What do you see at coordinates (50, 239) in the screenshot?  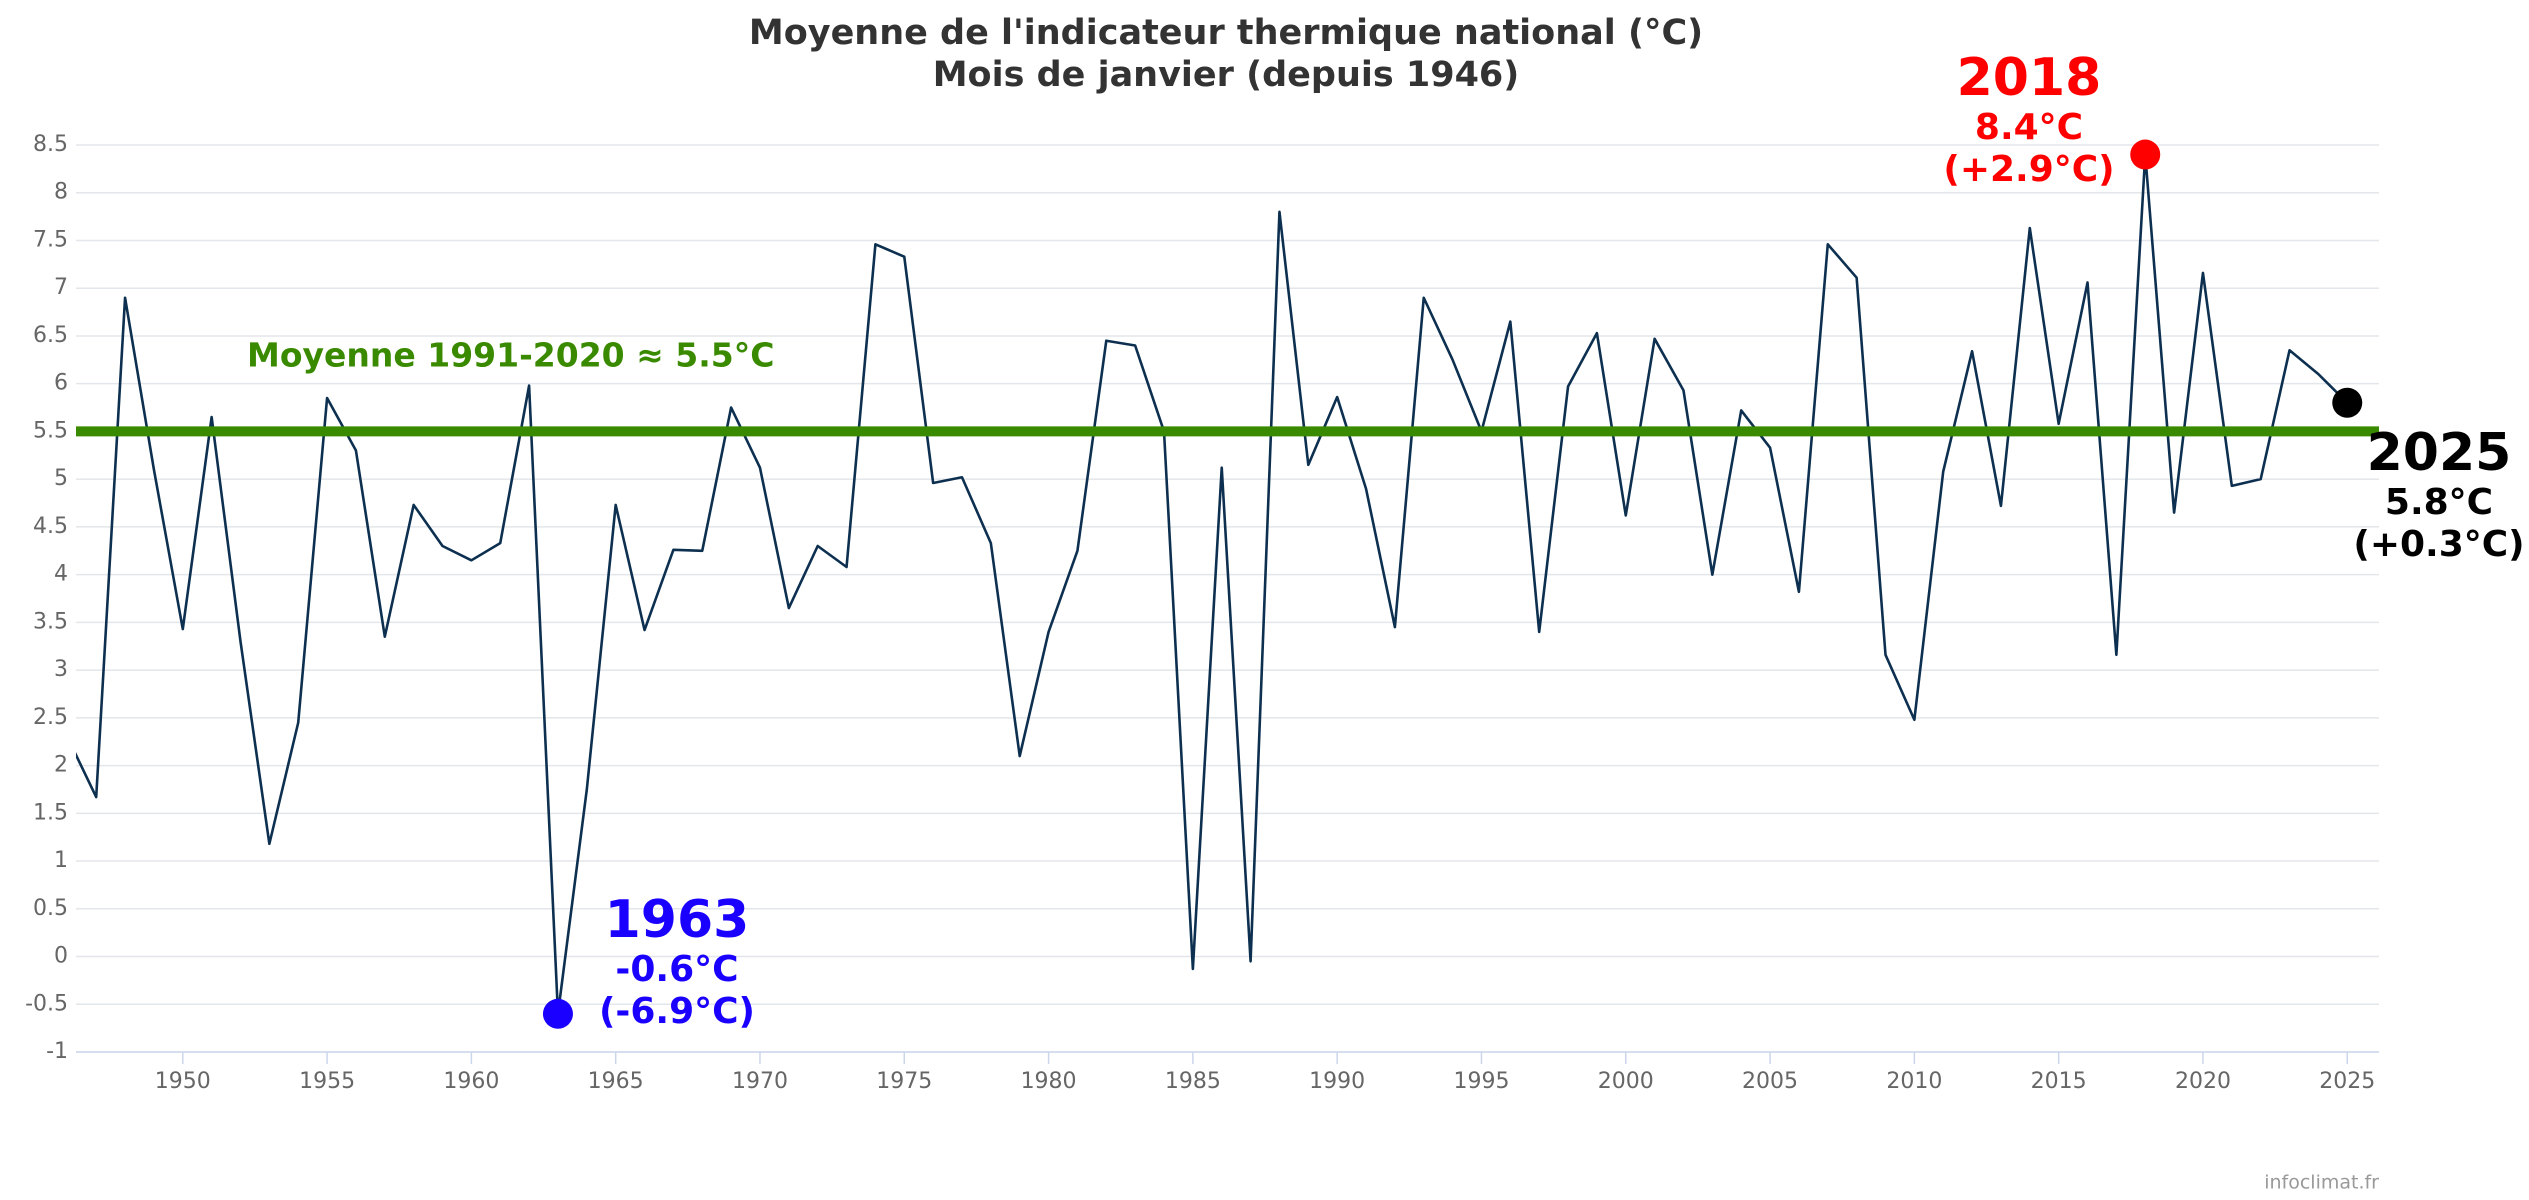 I see `y-tick-label: 7.5` at bounding box center [50, 239].